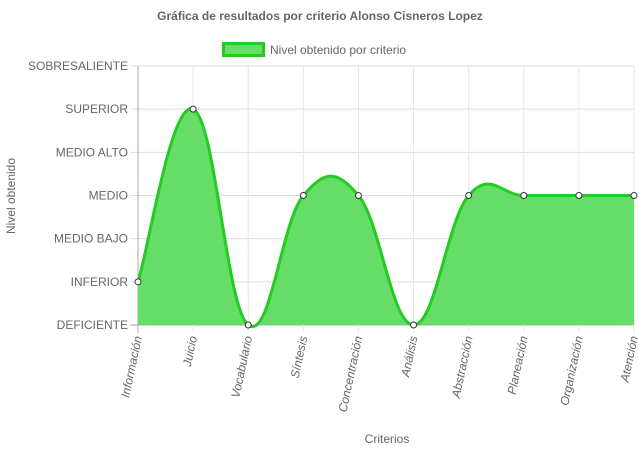  I want to click on x-tick-label: Concentración, so click(351, 373).